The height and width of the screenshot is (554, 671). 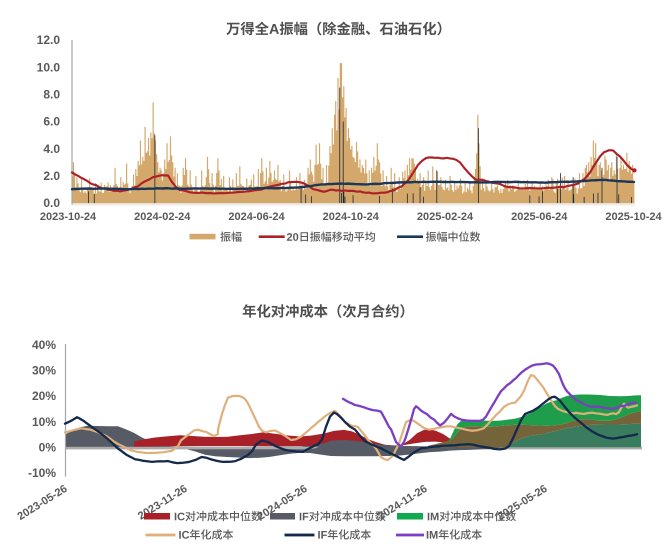 I want to click on svg-text: 10%, so click(x=44, y=422).